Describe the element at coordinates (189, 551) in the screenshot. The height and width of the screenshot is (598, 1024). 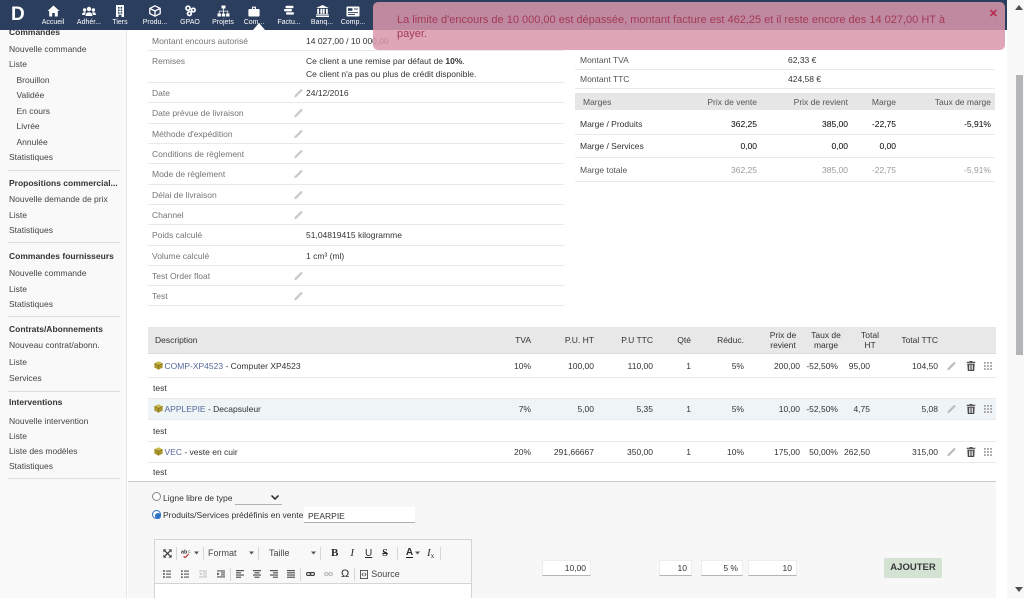
I see `svg-text: c` at that location.